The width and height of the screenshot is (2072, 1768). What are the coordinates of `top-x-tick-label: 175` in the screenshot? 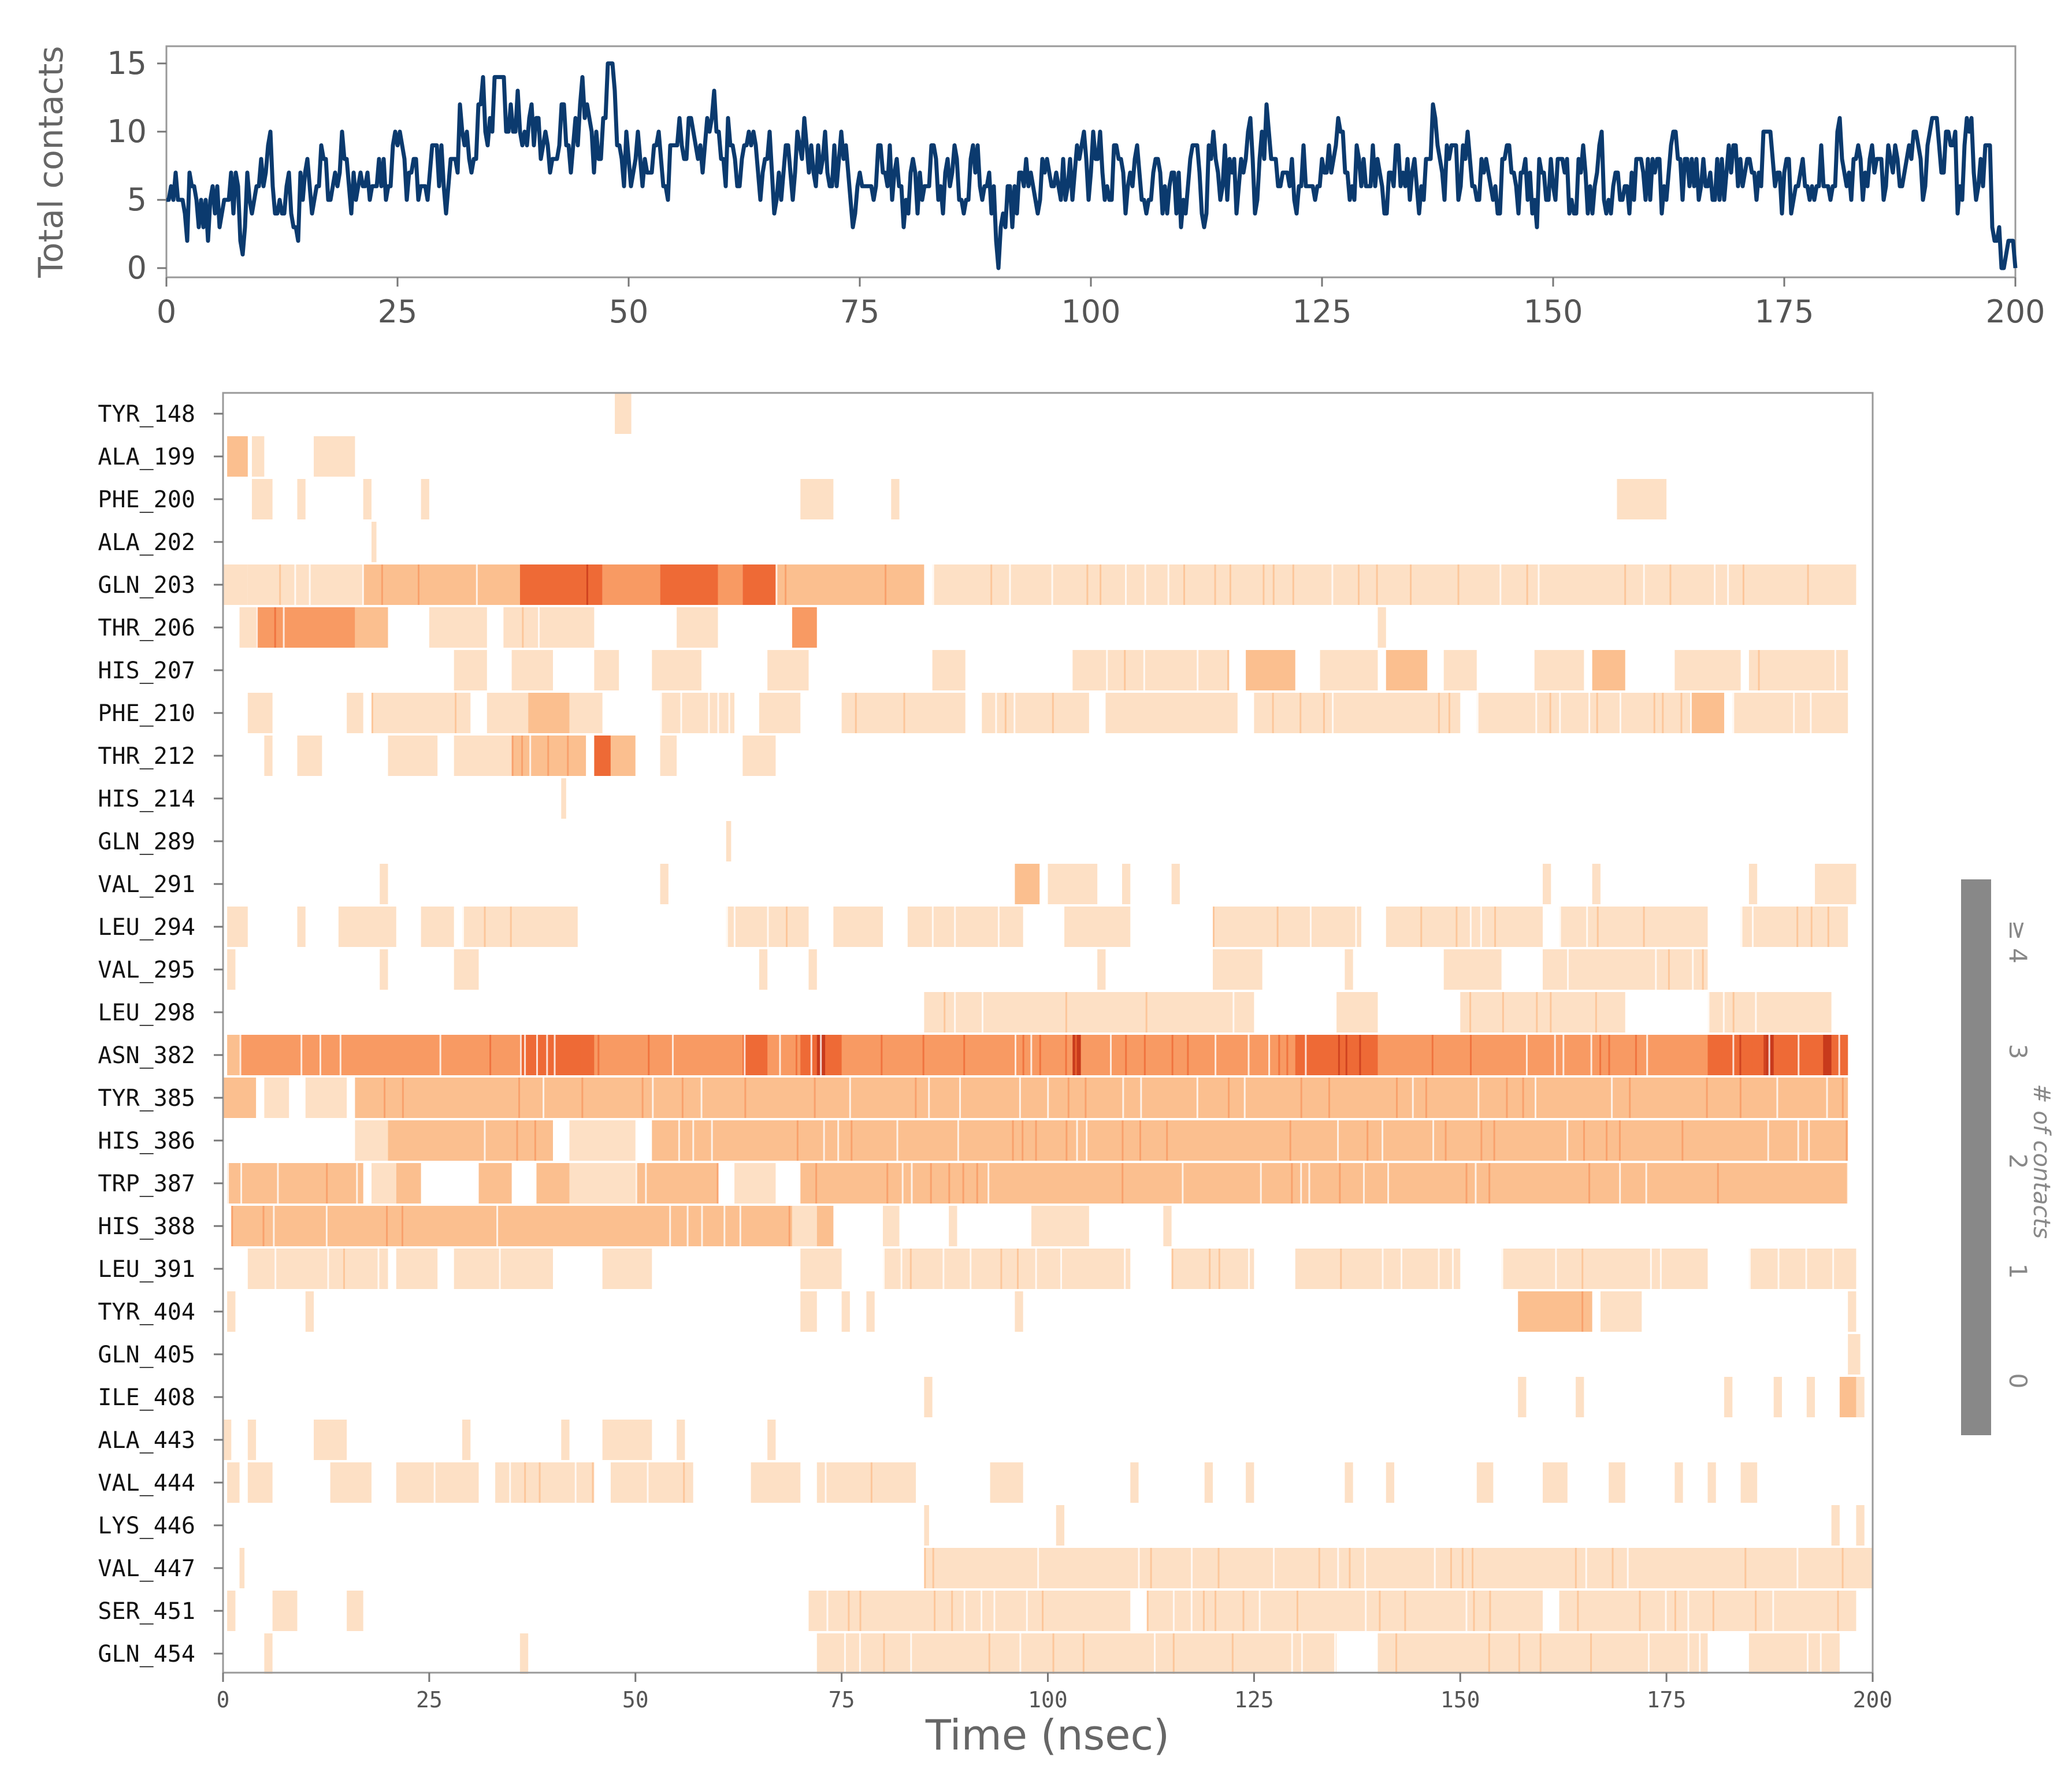 It's located at (1784, 312).